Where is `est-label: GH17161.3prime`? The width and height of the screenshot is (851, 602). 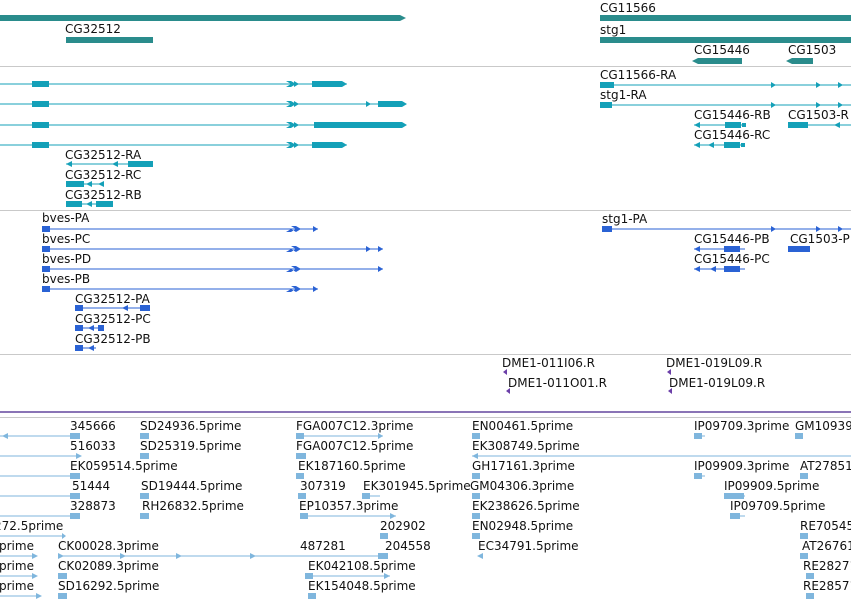
est-label: GH17161.3prime is located at coordinates (523, 466).